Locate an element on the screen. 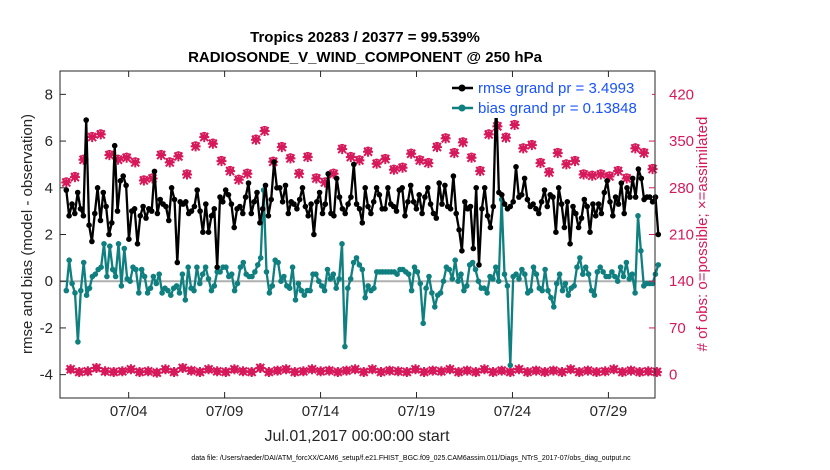 The image size is (830, 470). y2-tick-label: 420 is located at coordinates (681, 94).